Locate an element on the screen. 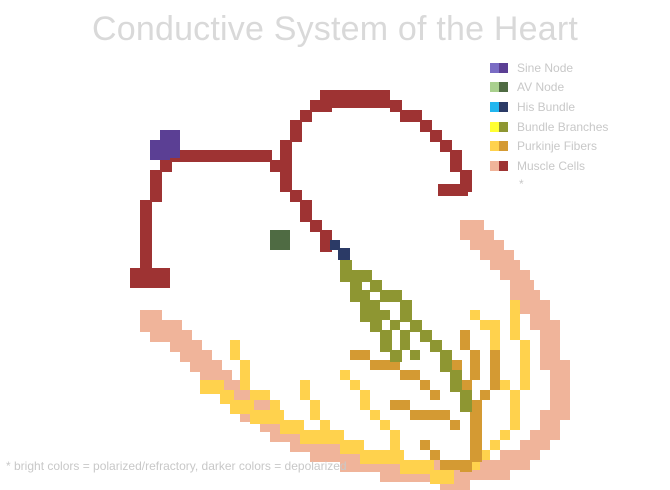  legend-label: Sine Node is located at coordinates (545, 67).